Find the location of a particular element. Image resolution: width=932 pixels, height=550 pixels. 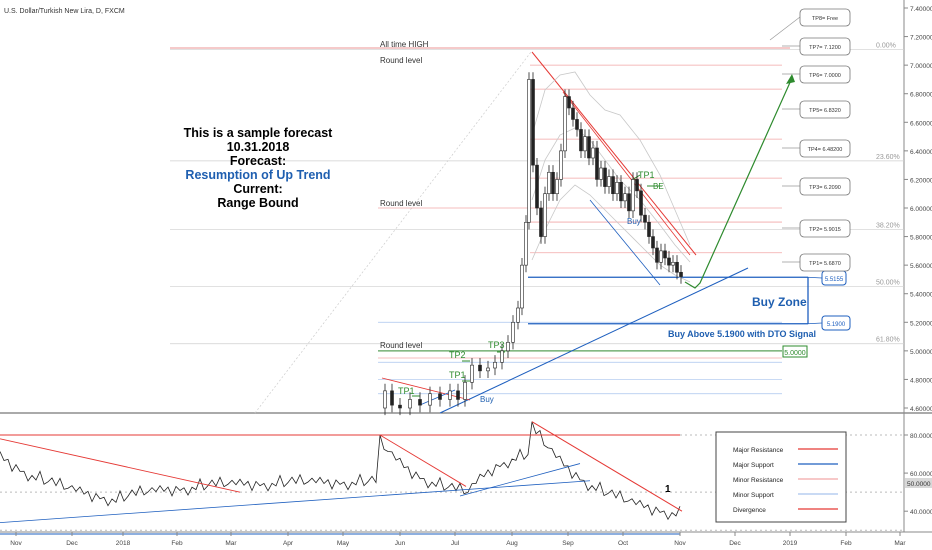

time-tick-label: Sep is located at coordinates (568, 543).